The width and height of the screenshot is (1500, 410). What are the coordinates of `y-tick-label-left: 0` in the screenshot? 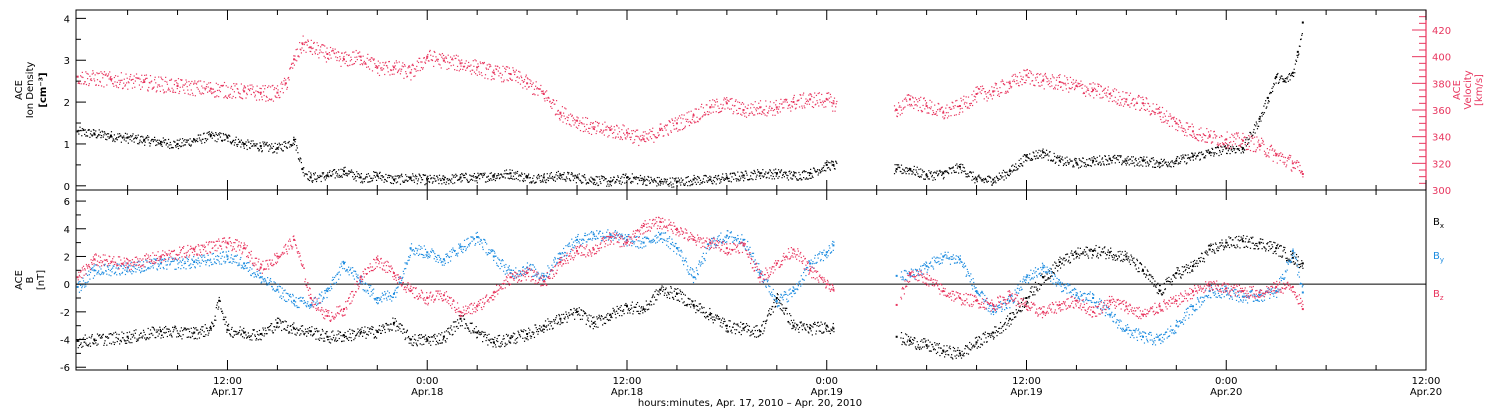 It's located at (67, 187).